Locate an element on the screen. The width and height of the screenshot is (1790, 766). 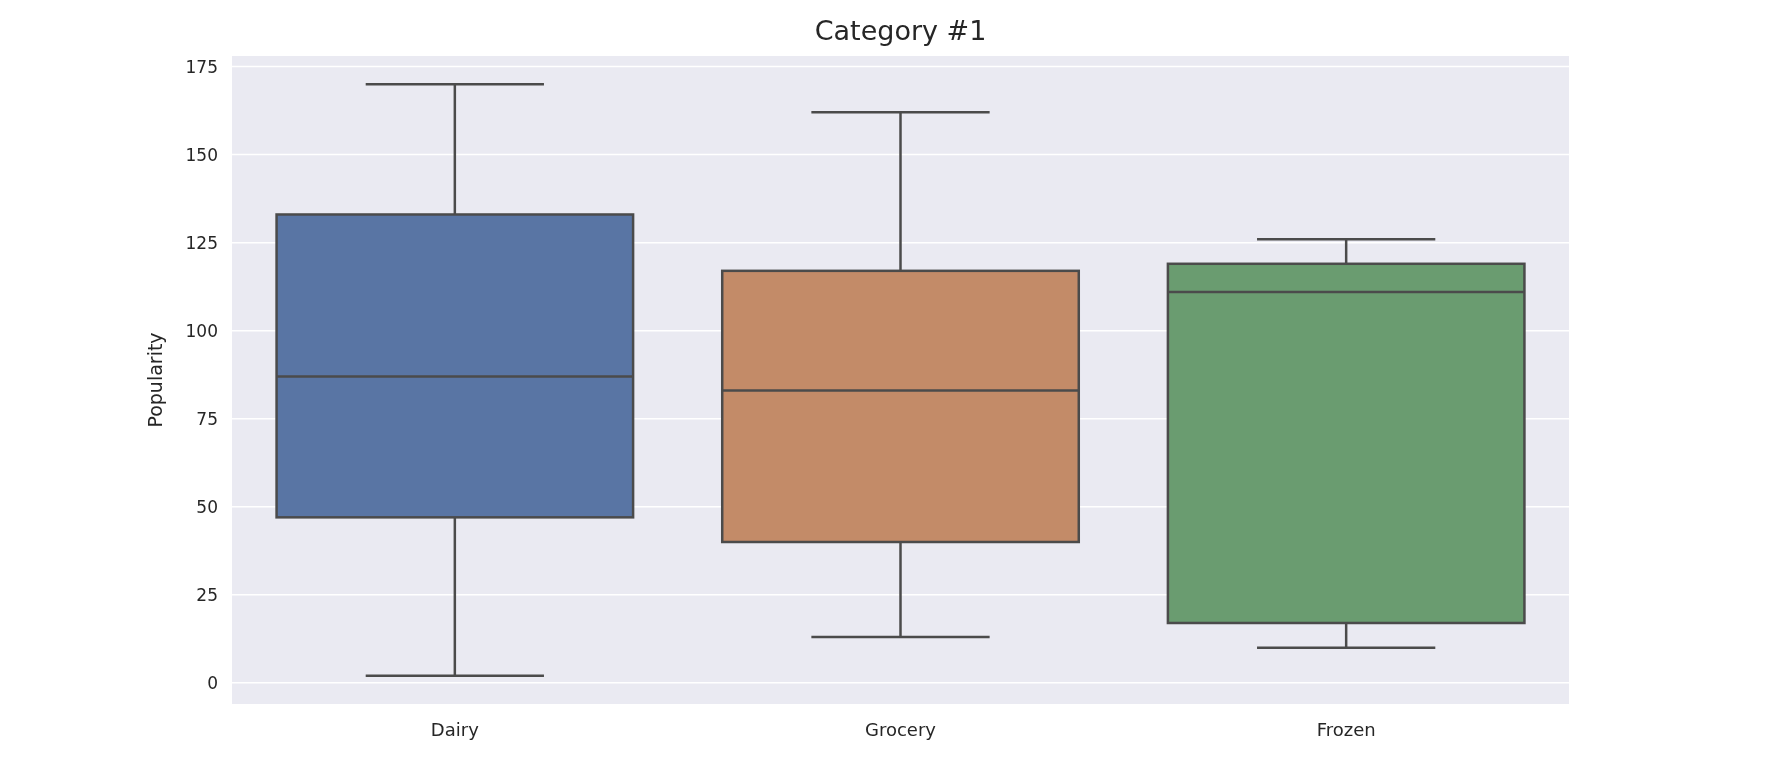
x-tick-label: Dairy is located at coordinates (455, 729).